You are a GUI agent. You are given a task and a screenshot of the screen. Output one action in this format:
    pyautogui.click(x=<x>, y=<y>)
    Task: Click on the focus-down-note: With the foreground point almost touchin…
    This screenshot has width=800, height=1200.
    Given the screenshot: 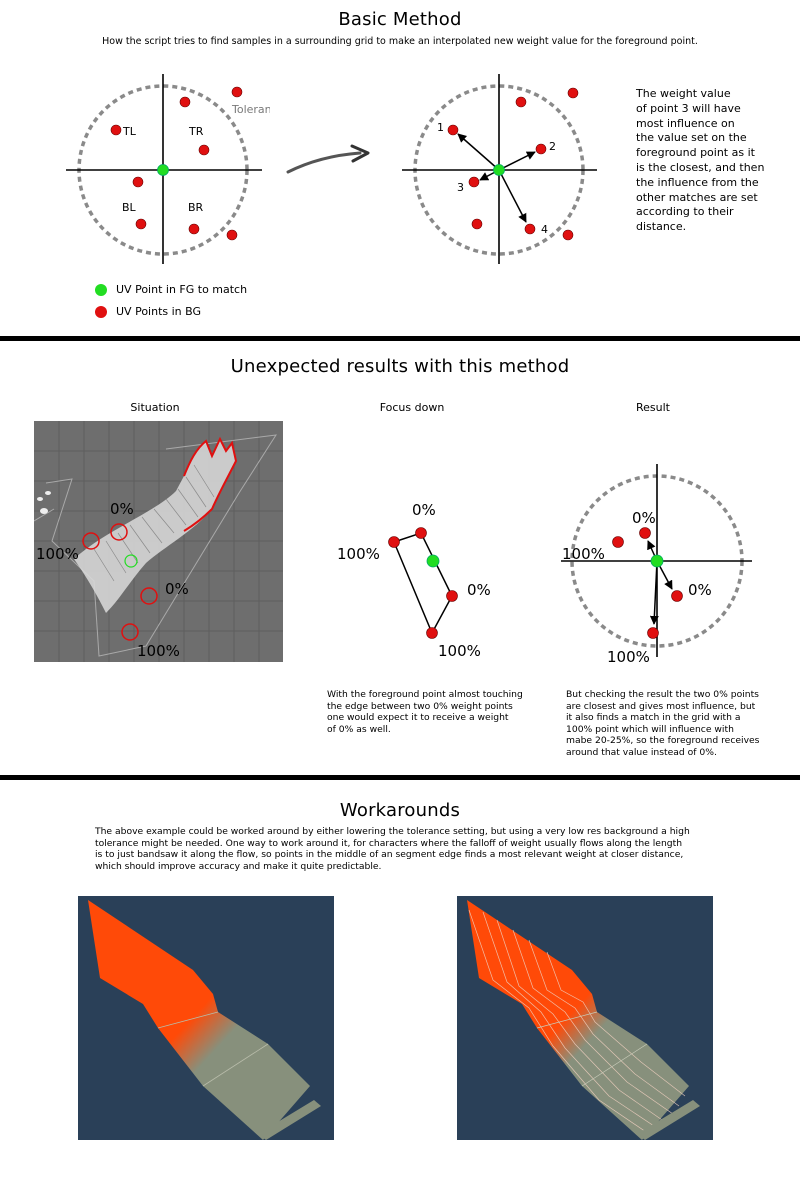 What is the action you would take?
    pyautogui.click(x=425, y=712)
    